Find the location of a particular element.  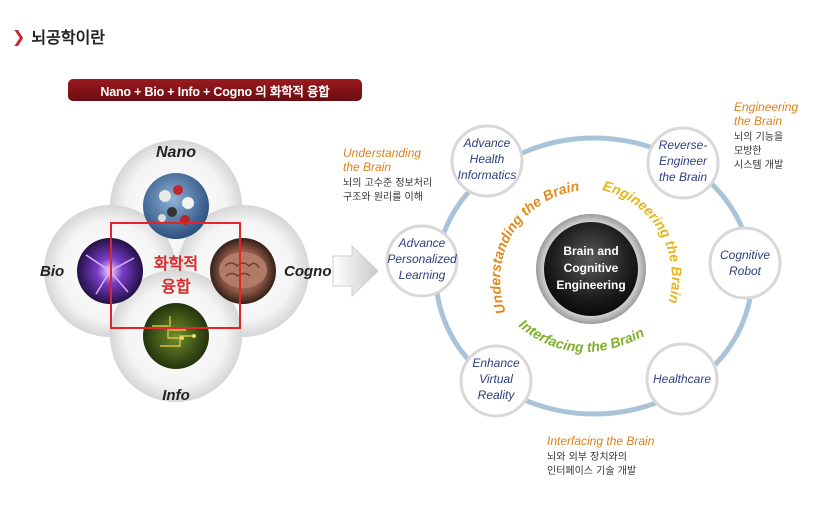

svg-text: 모방한 is located at coordinates (748, 151).